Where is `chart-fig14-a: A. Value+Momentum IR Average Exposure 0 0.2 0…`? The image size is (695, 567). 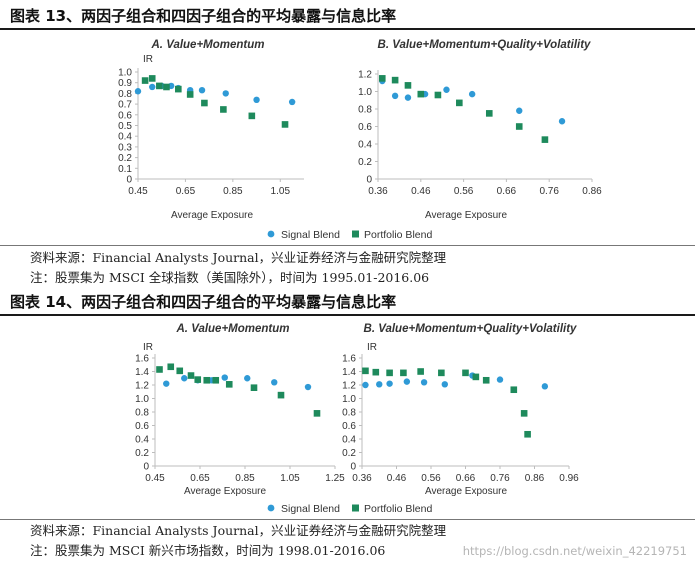
chart-fig14-a: A. Value+Momentum IR Average Exposure 0 0.2 0… is located at coordinates (240, 410).